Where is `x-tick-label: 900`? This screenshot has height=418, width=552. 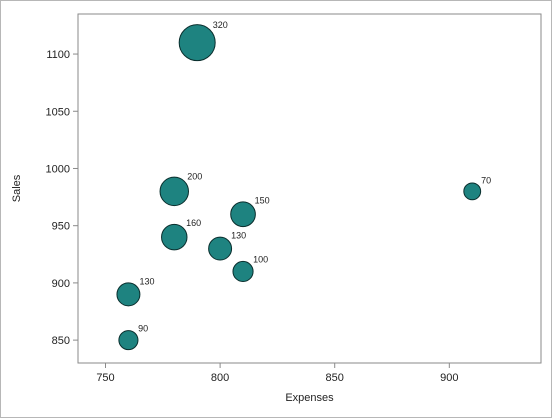
x-tick-label: 900 is located at coordinates (449, 378).